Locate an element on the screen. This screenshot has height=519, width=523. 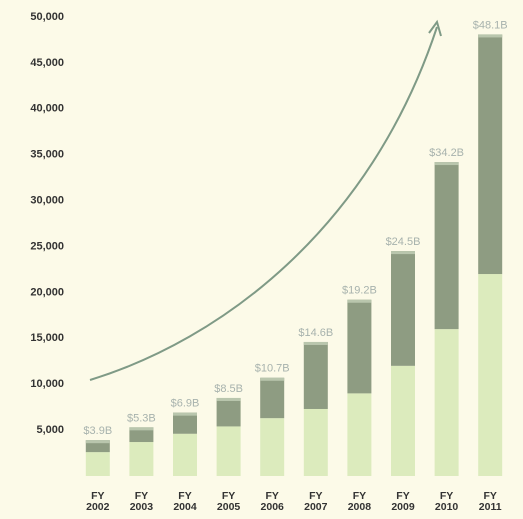
x-tick-label: FY 2004 is located at coordinates (185, 501).